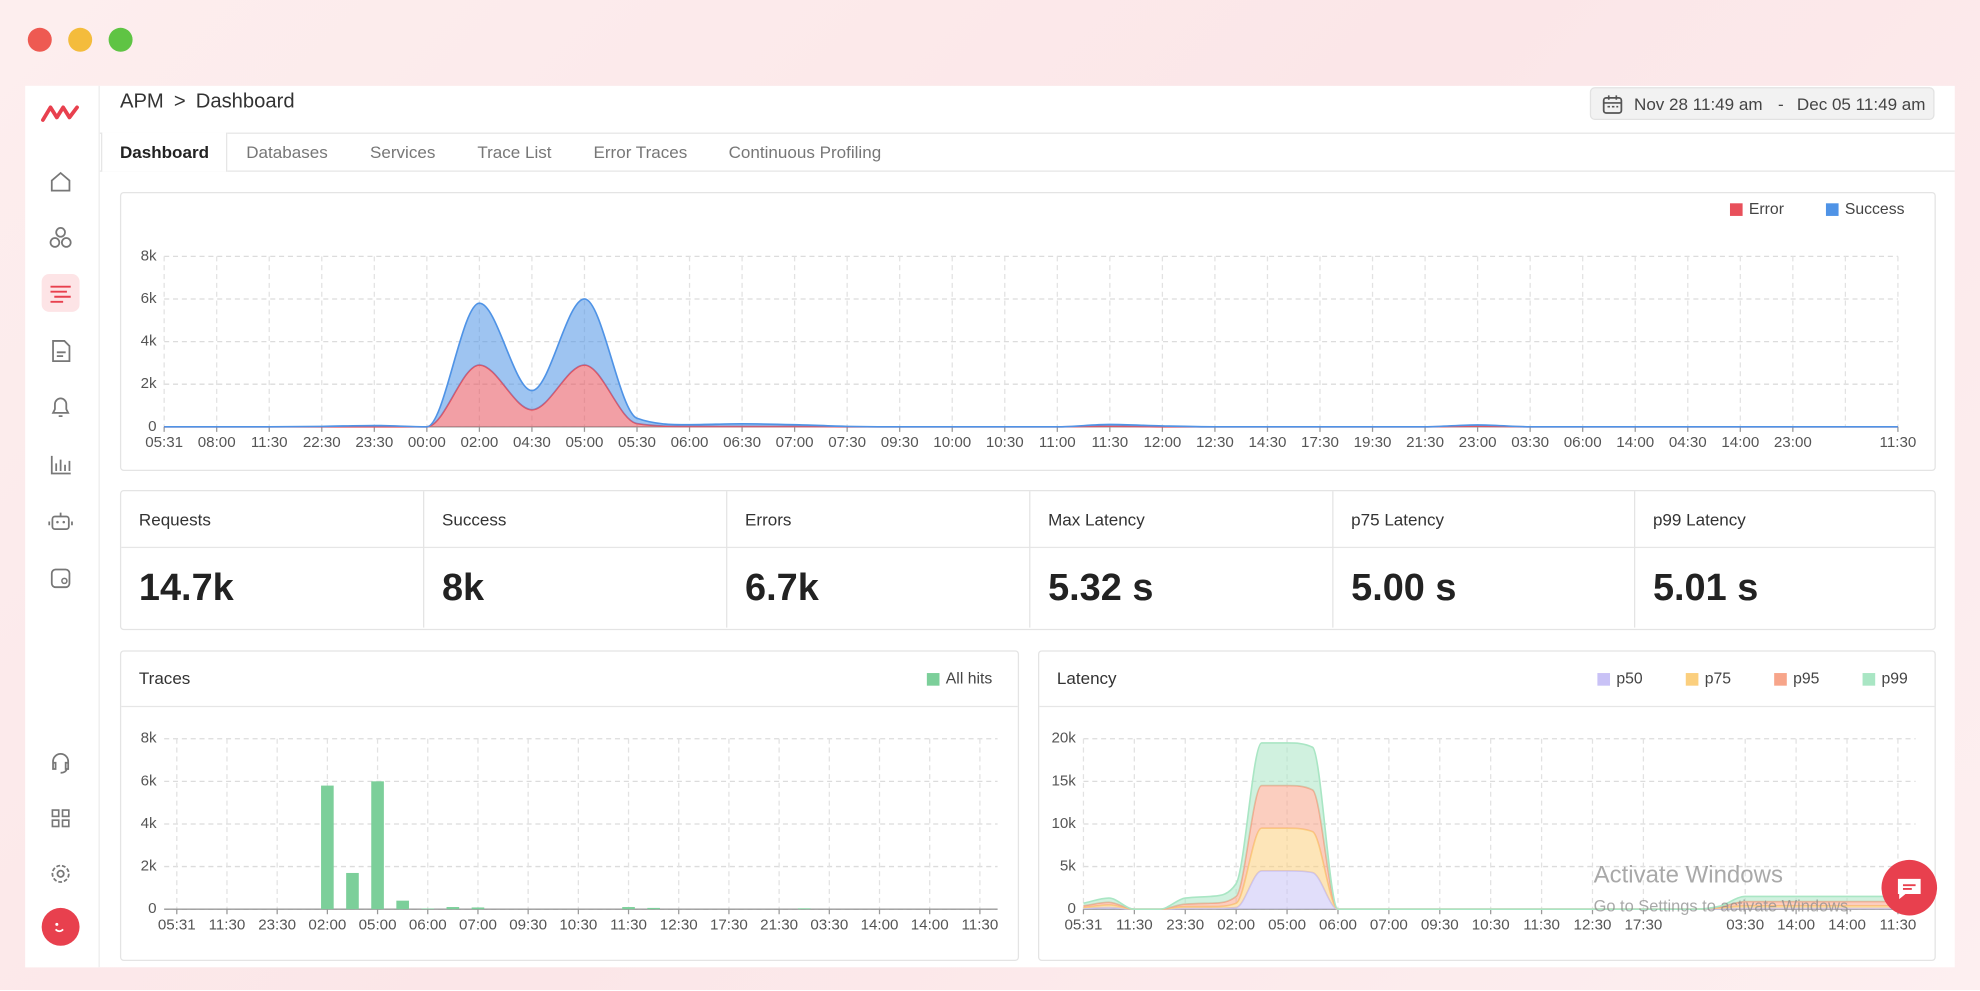 The width and height of the screenshot is (1980, 991). What do you see at coordinates (1027, 133) in the screenshot?
I see `header-divider` at bounding box center [1027, 133].